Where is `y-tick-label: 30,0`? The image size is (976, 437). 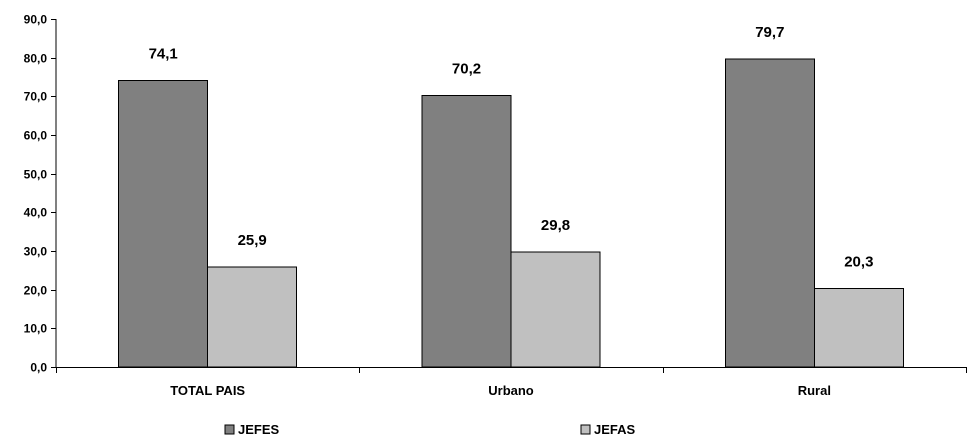
y-tick-label: 30,0 is located at coordinates (36, 252).